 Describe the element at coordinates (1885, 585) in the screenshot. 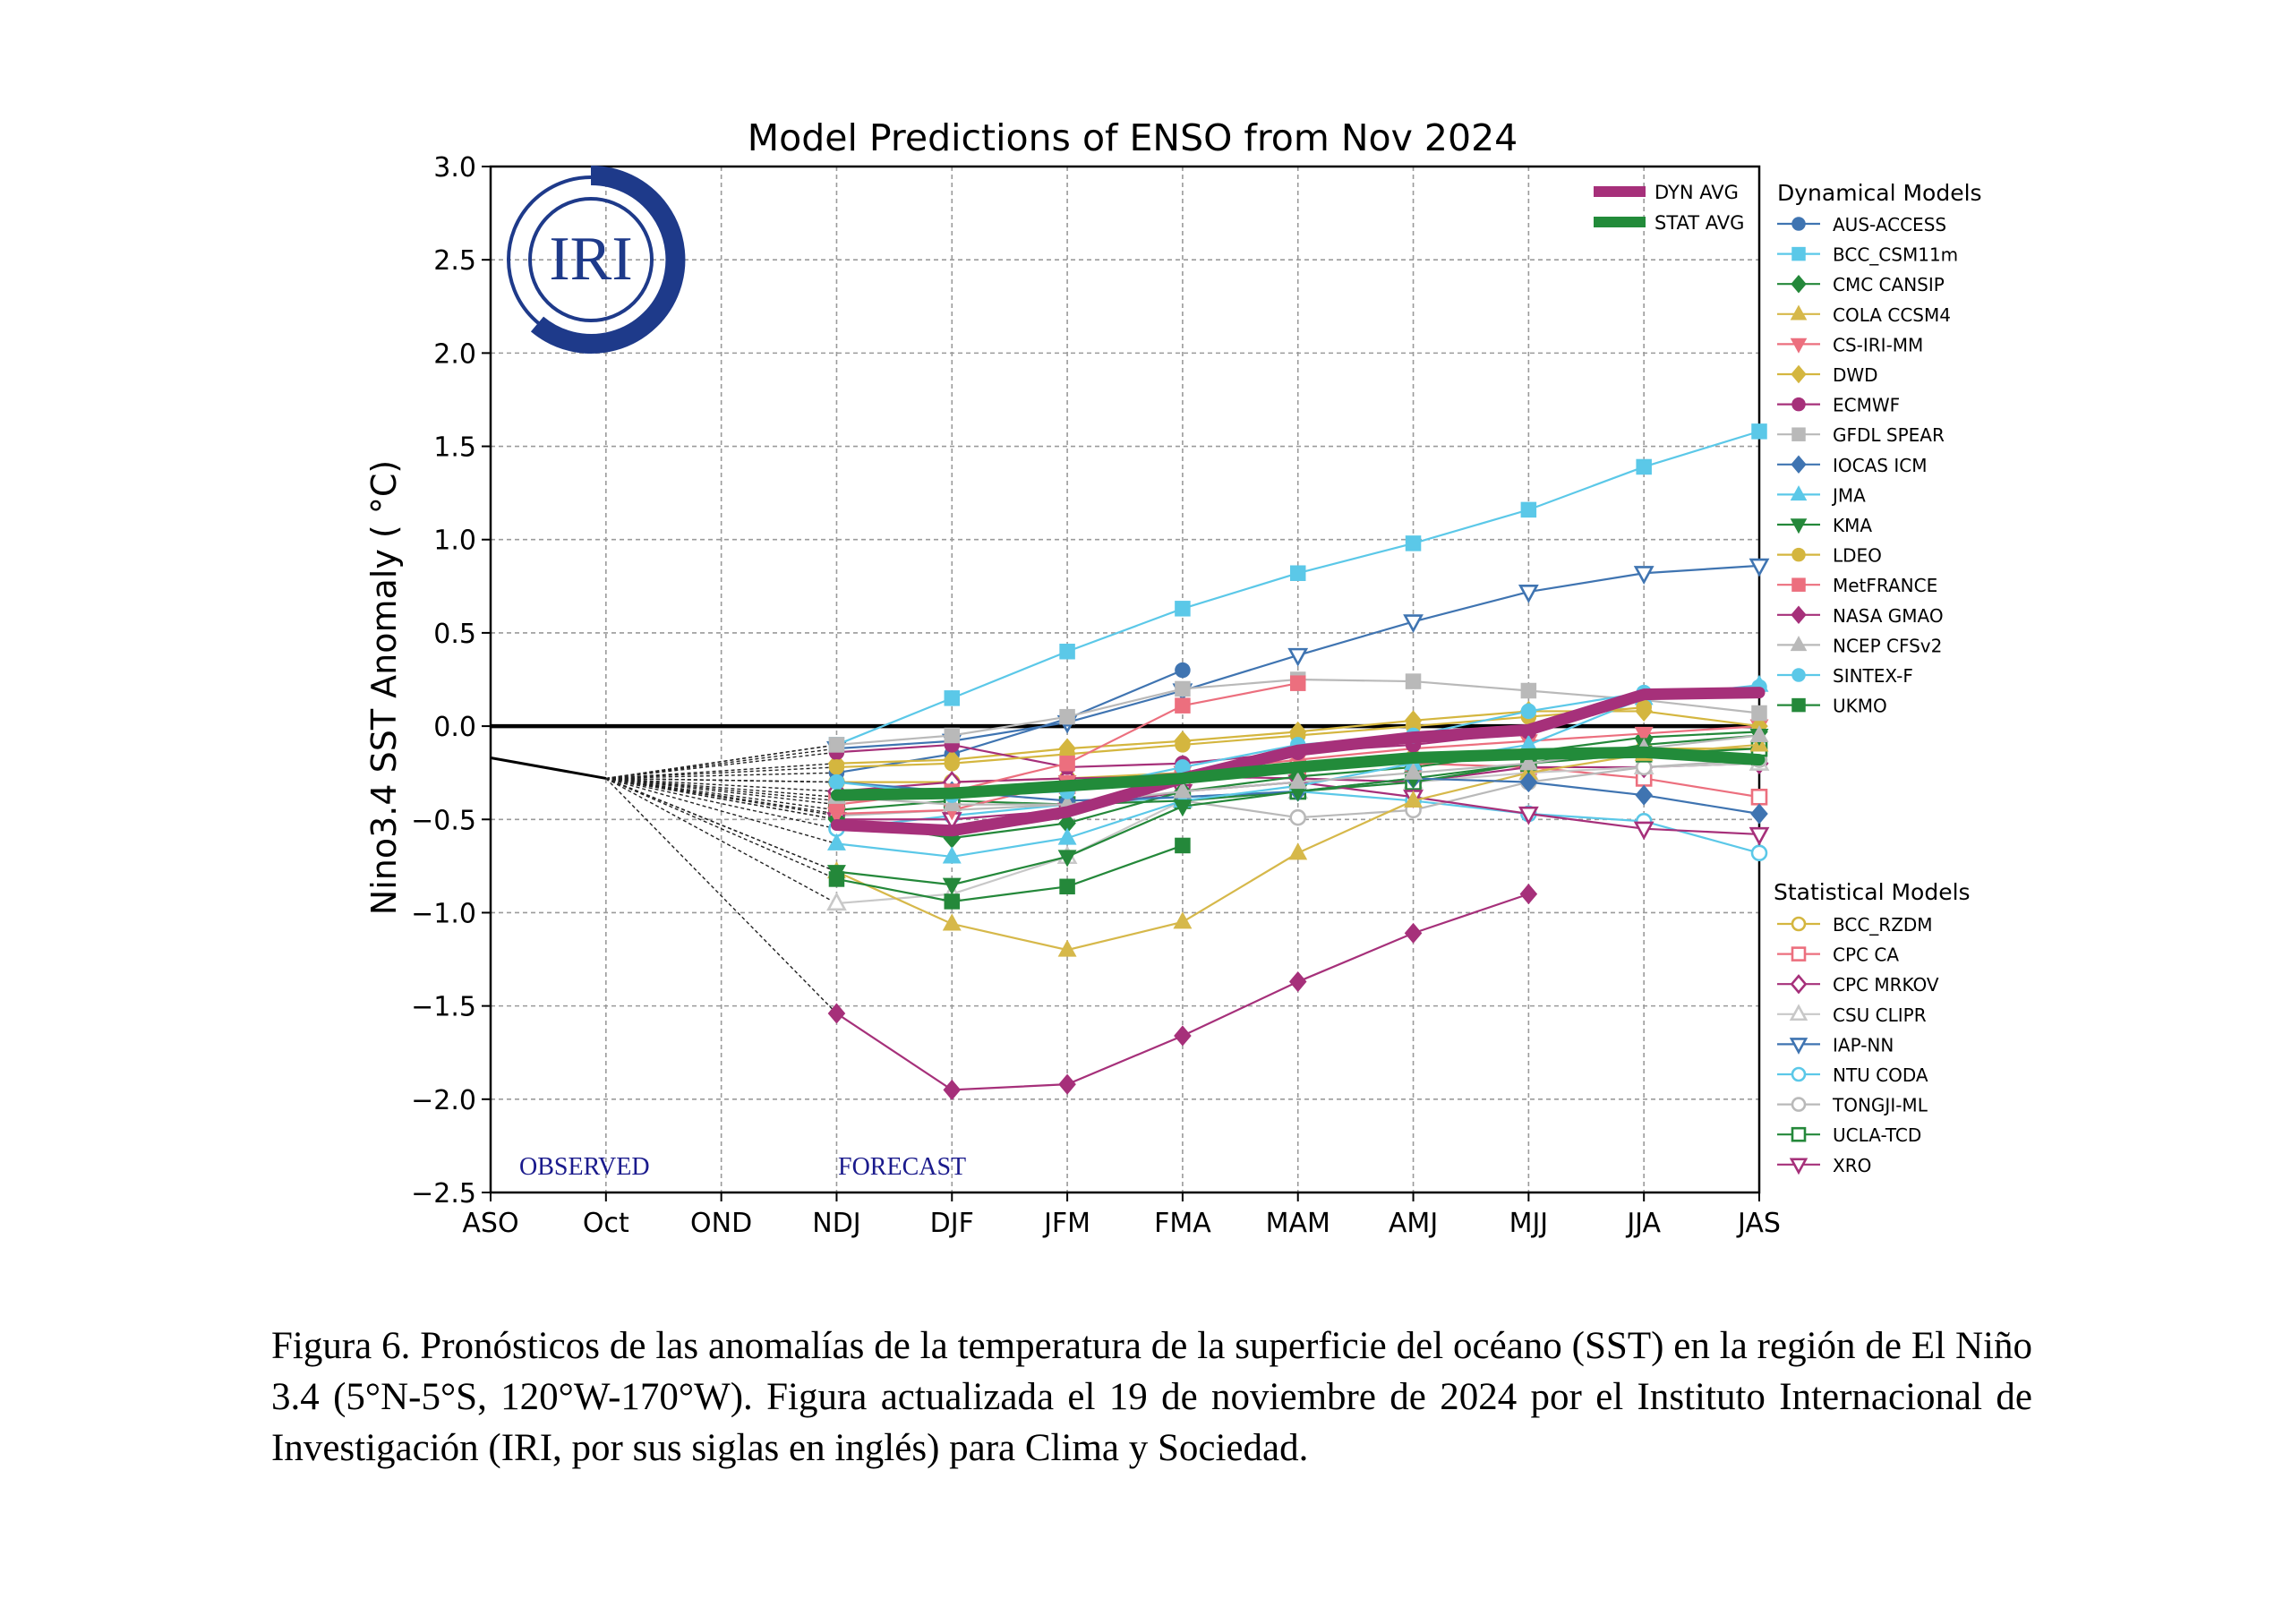

I see `legend-label: MetFRANCE` at that location.